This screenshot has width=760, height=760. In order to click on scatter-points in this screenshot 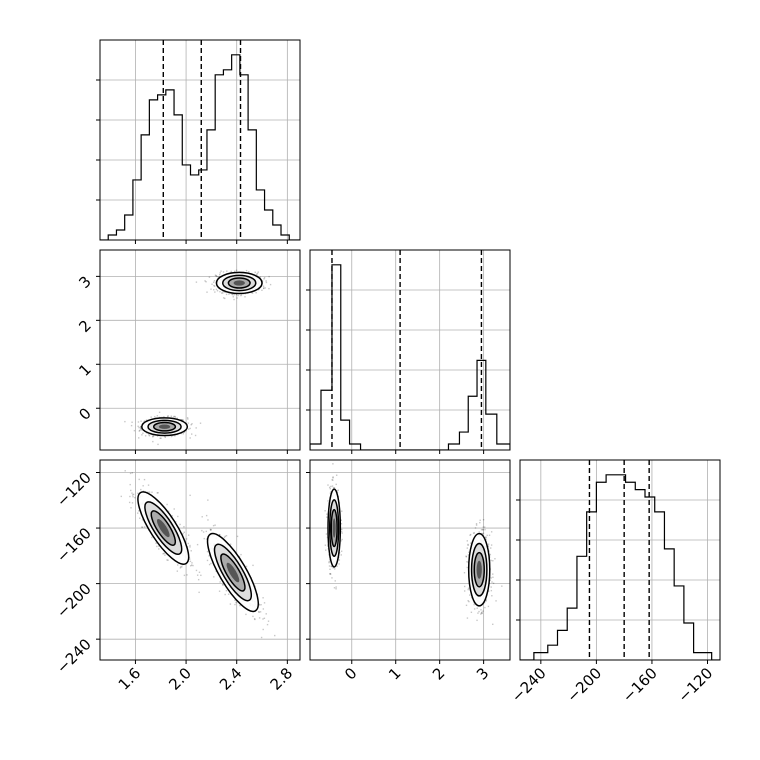, I will do `click(198, 357)`.